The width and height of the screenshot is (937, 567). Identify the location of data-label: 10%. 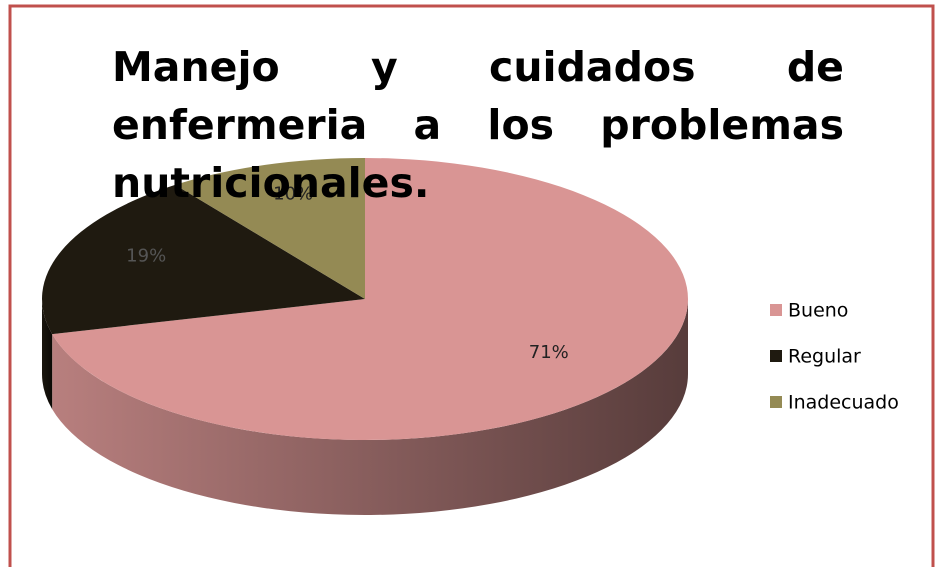
(293, 193).